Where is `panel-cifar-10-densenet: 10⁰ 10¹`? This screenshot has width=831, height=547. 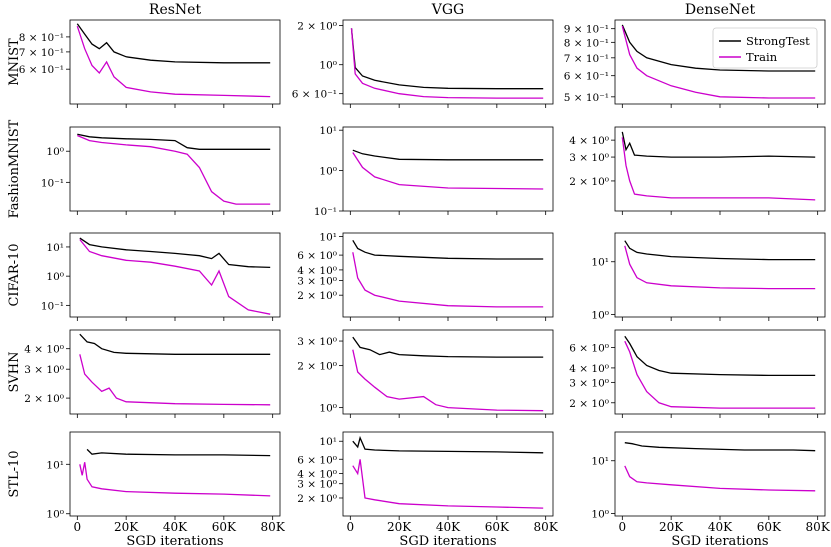
panel-cifar-10-densenet: 10⁰ 10¹ is located at coordinates (708, 277).